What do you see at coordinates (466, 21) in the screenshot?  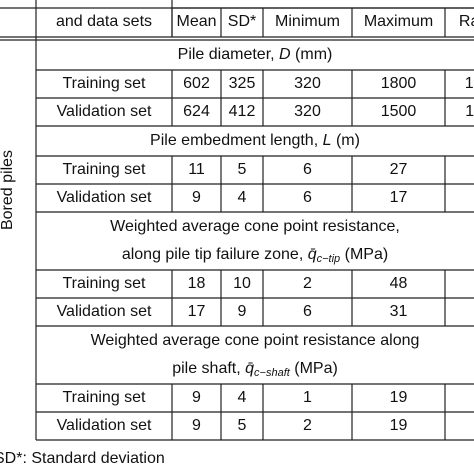 I see `column-header: Range` at bounding box center [466, 21].